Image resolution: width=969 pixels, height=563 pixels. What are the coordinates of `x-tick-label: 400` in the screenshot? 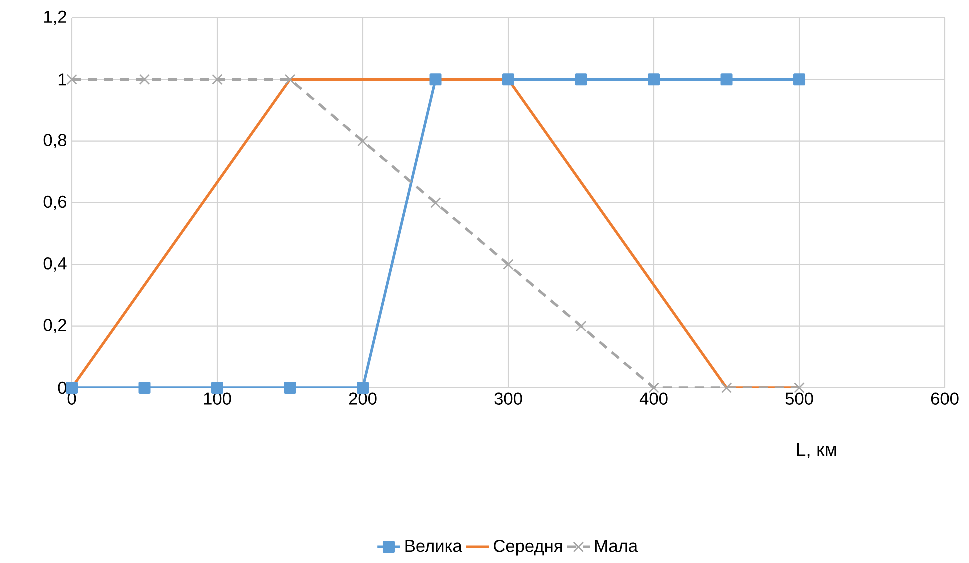 It's located at (654, 398).